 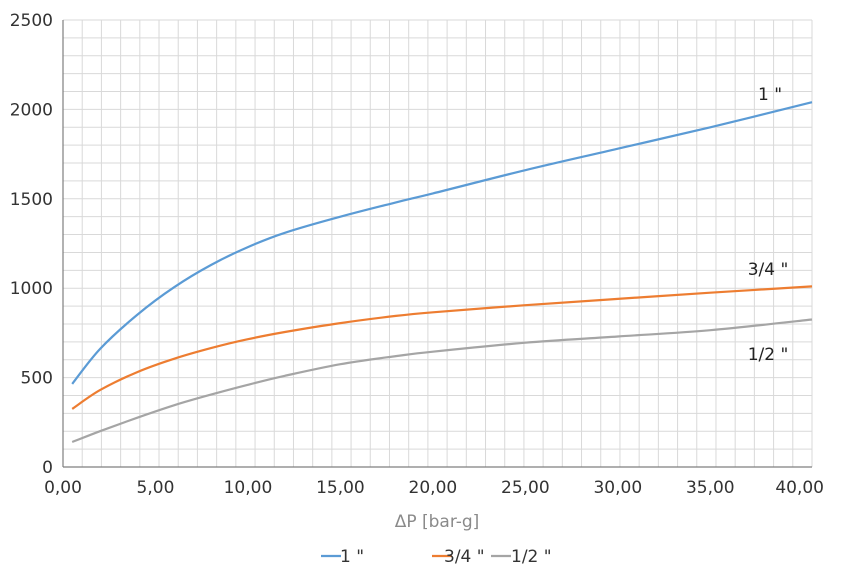 I want to click on y-tick-label: 500, so click(x=37, y=379).